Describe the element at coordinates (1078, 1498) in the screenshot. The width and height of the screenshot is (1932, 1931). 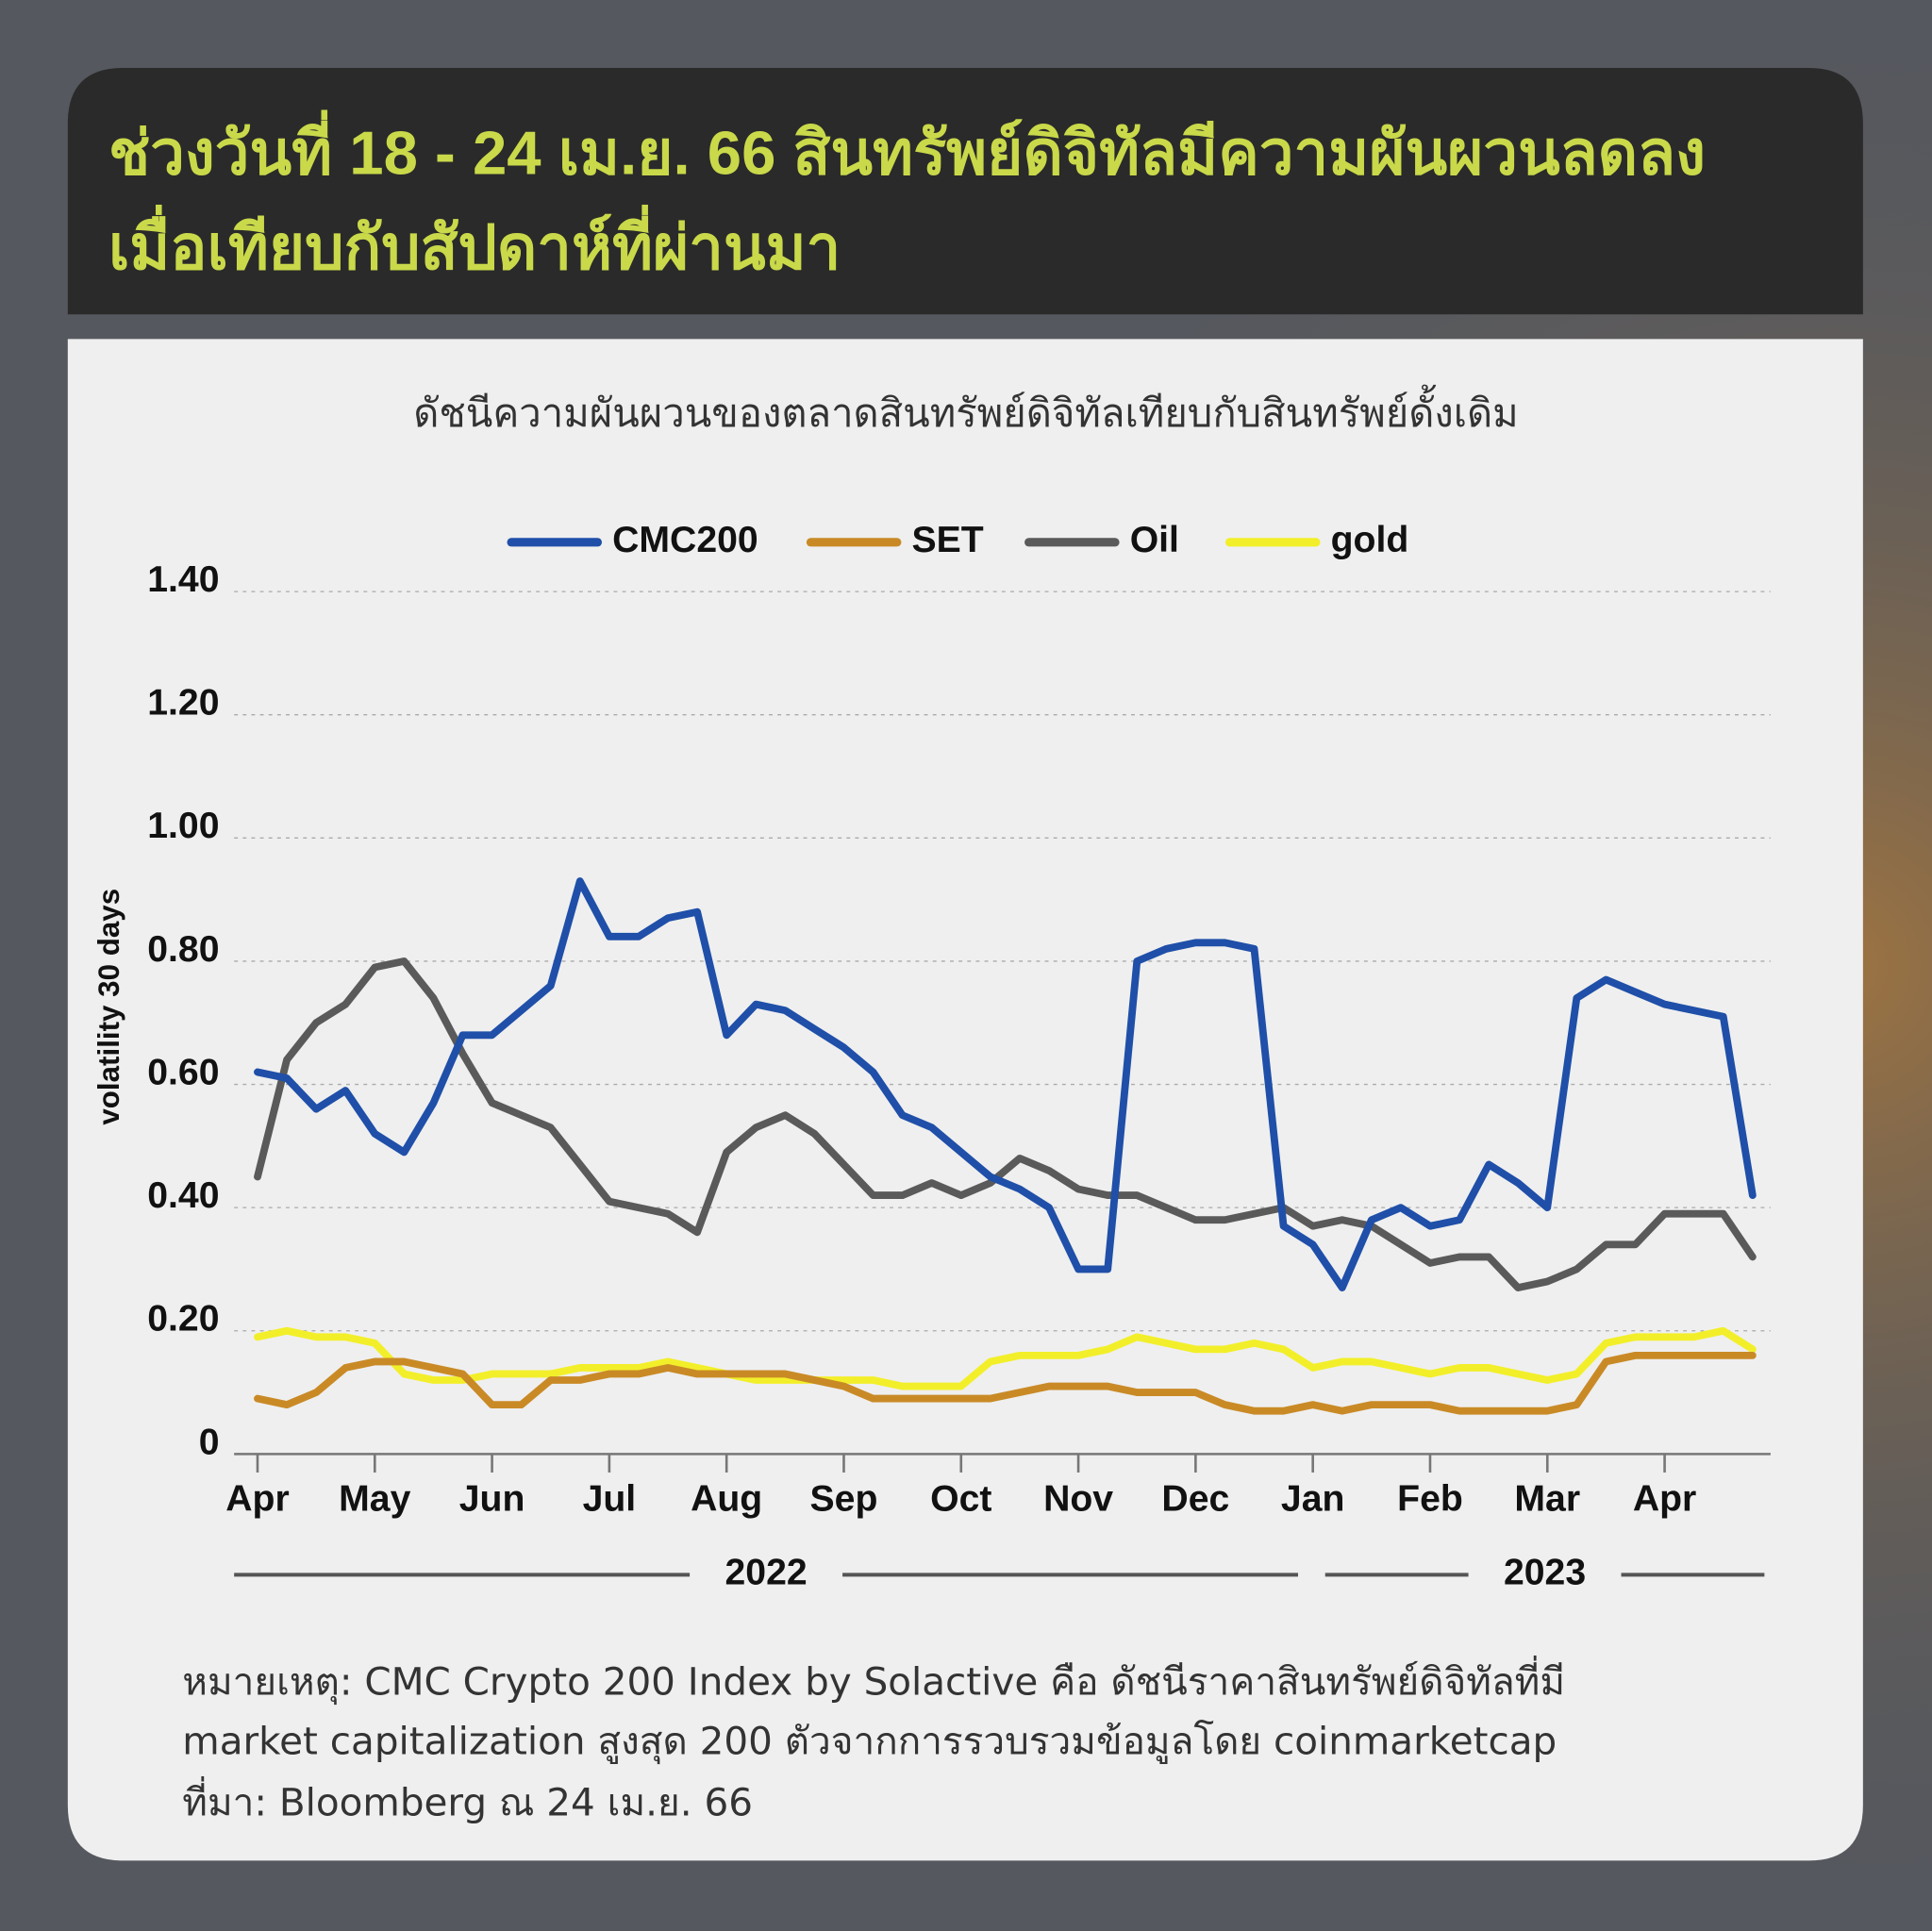
I see `x-tick-label: Nov` at that location.